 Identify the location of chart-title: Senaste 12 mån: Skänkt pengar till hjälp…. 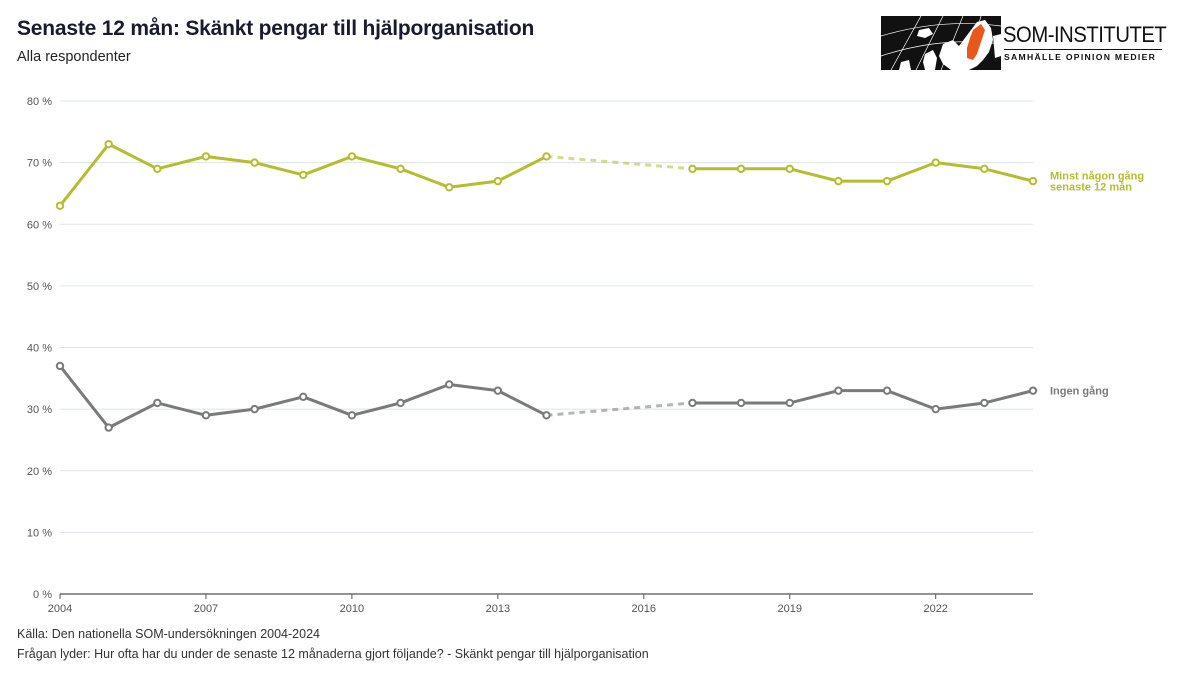
(276, 28).